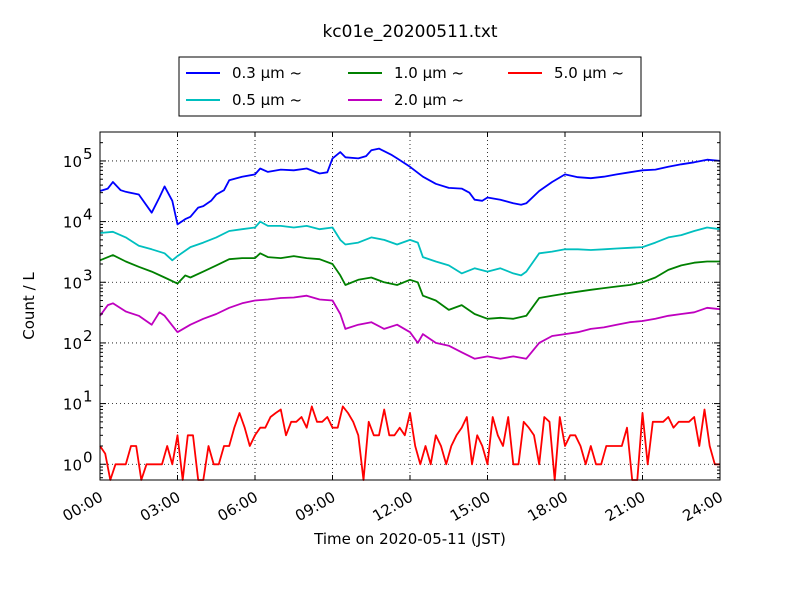 Image resolution: width=800 pixels, height=600 pixels. What do you see at coordinates (429, 73) in the screenshot?
I see `legend-label: 1.0 μm ~` at bounding box center [429, 73].